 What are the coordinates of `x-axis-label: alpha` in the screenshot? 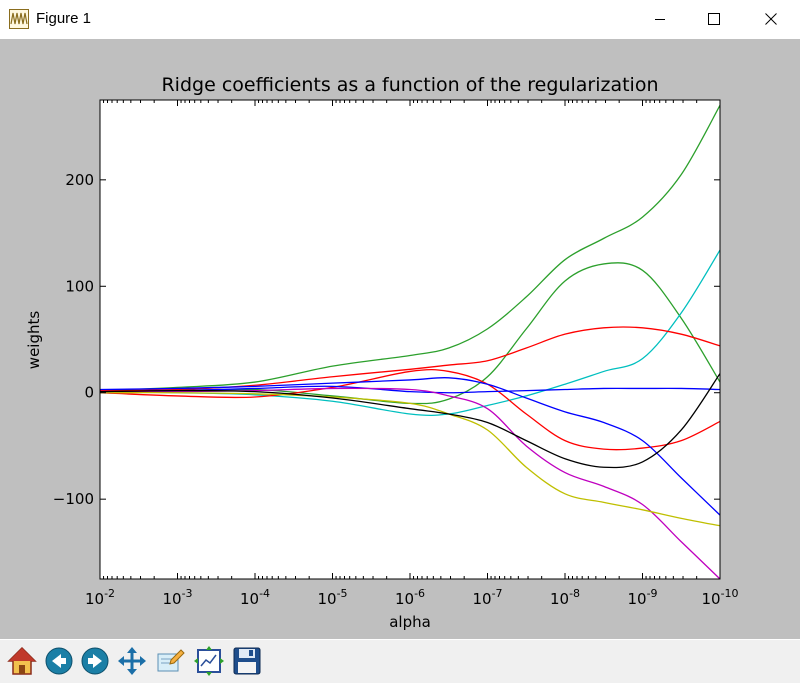 It's located at (410, 622).